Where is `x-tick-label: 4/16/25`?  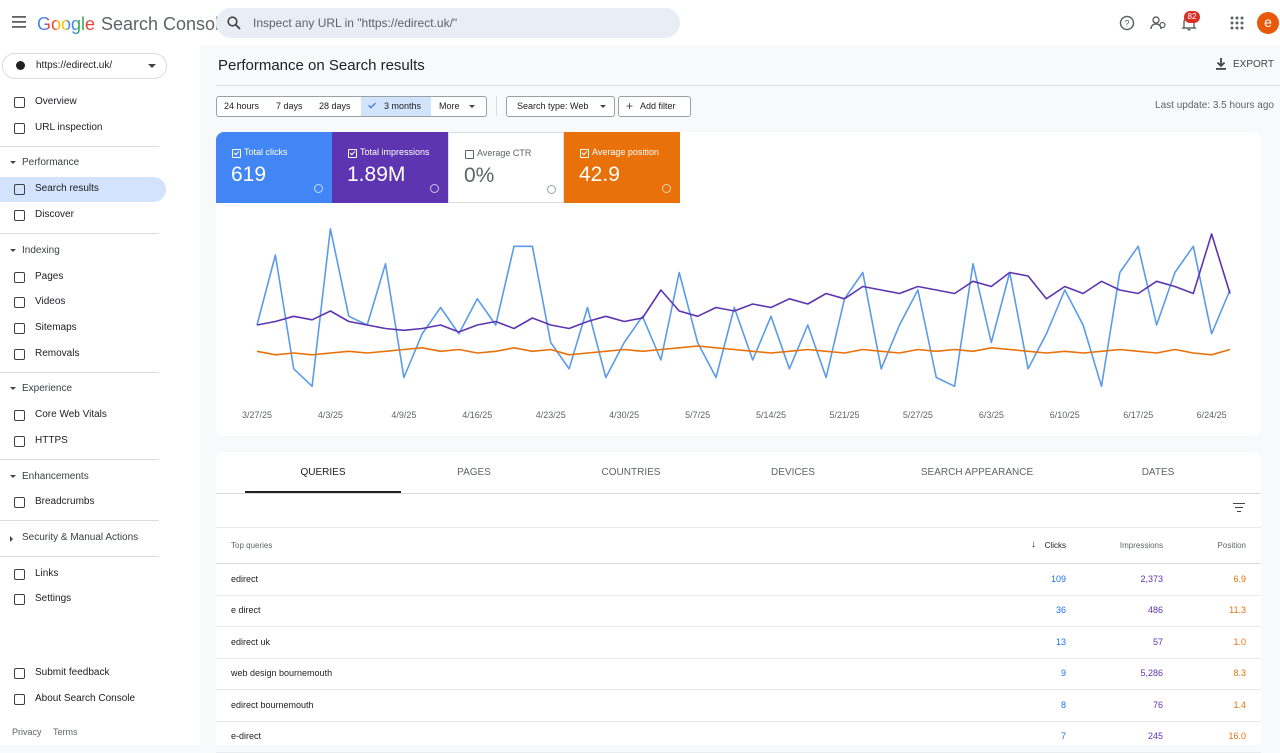 x-tick-label: 4/16/25 is located at coordinates (477, 415).